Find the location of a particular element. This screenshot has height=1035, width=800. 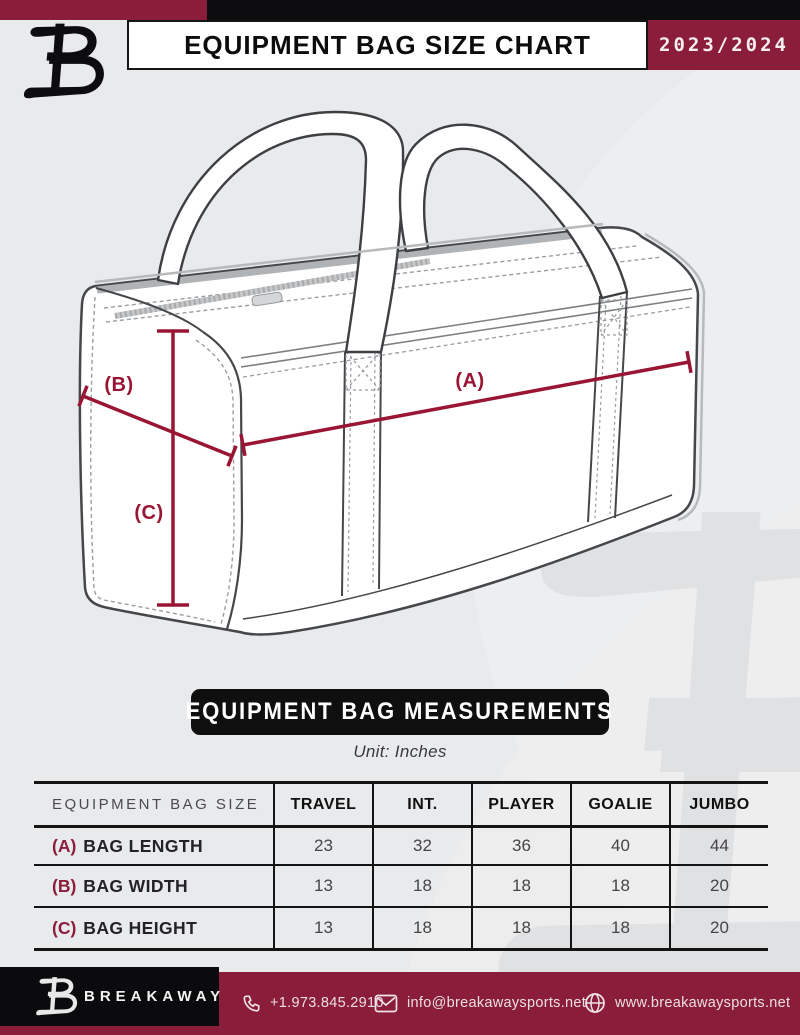

header-maroon-strip is located at coordinates (103, 10).